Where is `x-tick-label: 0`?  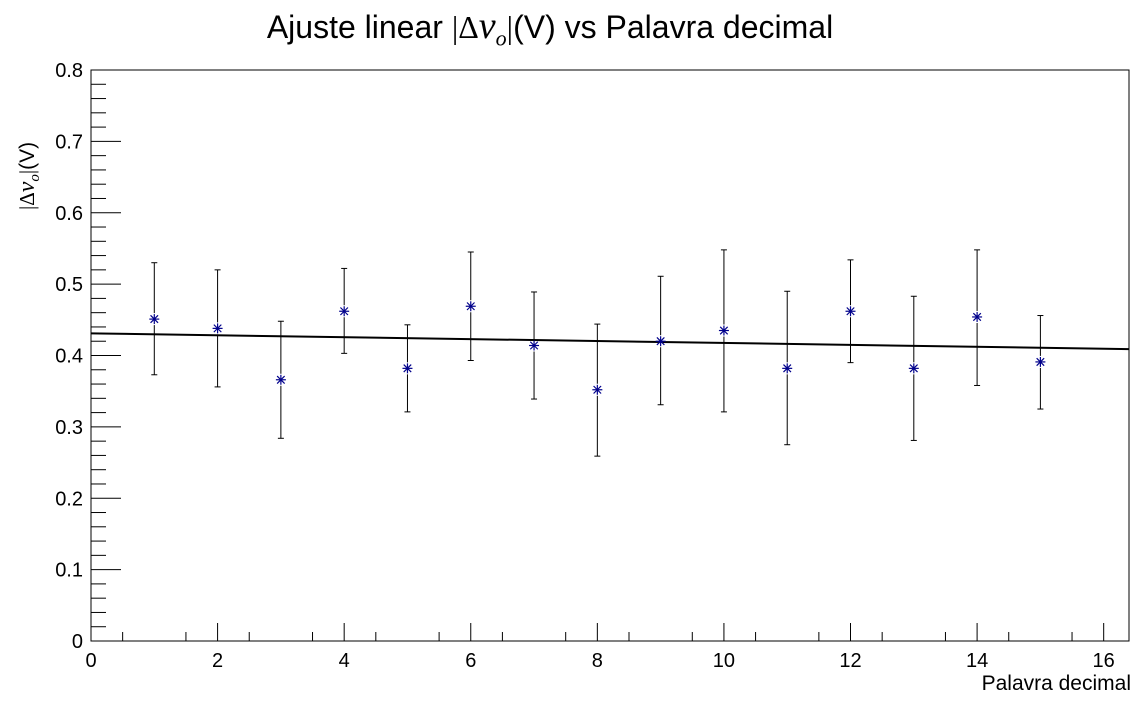 x-tick-label: 0 is located at coordinates (90, 661).